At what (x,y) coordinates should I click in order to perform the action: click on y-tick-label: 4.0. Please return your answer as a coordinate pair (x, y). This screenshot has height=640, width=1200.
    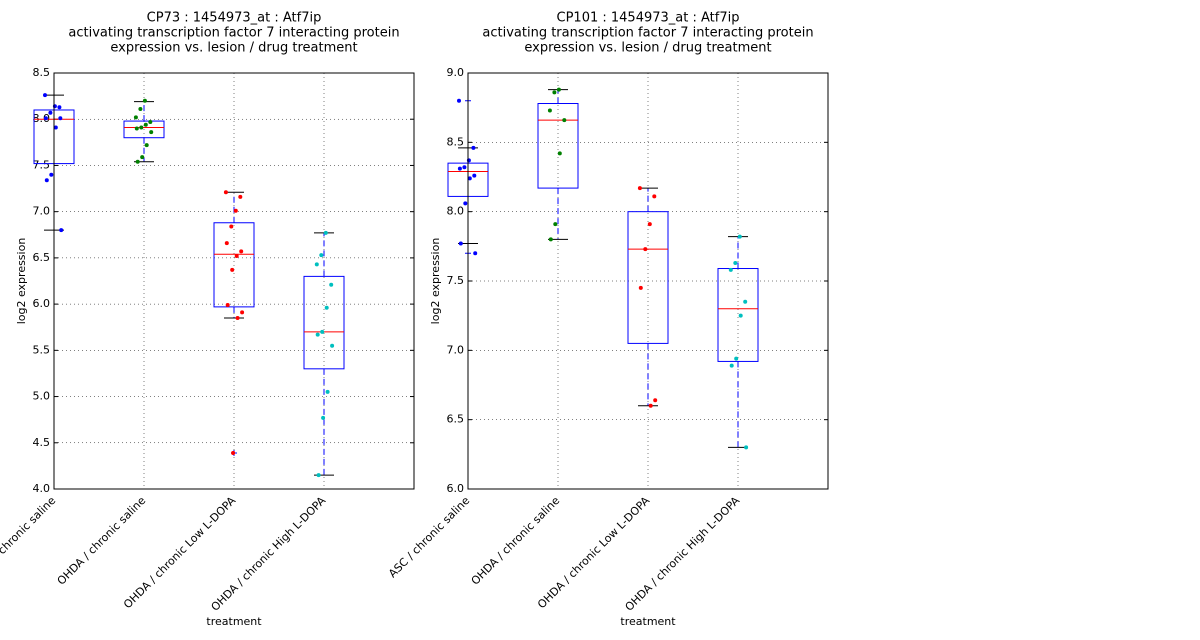
    Looking at the image, I should click on (42, 488).